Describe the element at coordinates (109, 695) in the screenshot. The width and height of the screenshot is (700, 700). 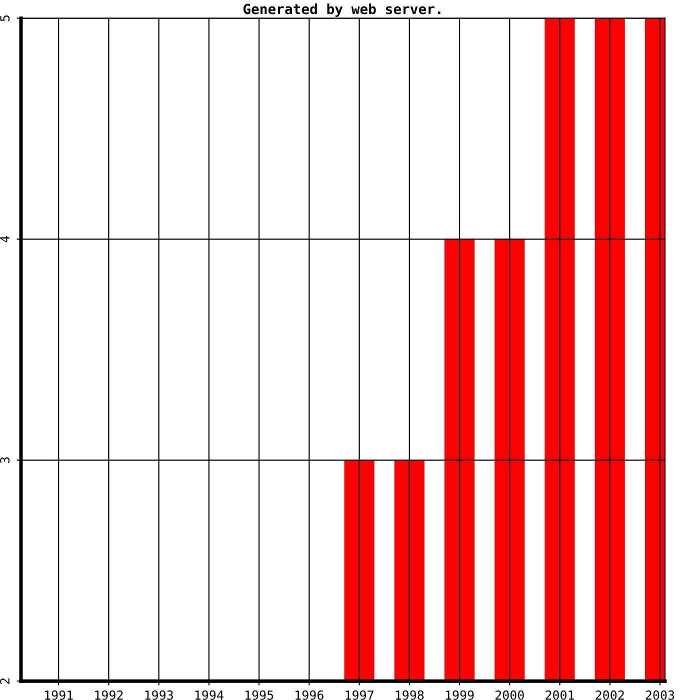
I see `x-tick-label: 1992` at that location.